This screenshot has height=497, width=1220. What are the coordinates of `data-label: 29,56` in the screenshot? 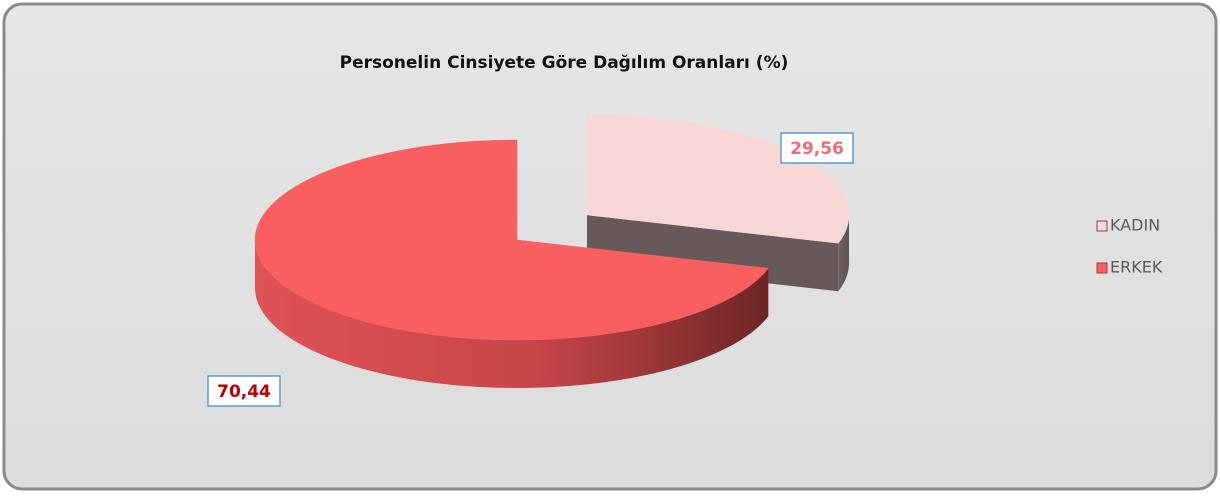 It's located at (817, 149).